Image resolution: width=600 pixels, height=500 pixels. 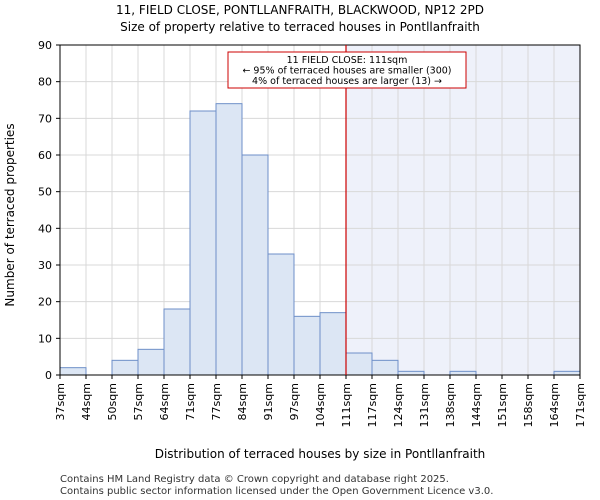 What do you see at coordinates (45, 45) in the screenshot?
I see `y-tick-label: 90` at bounding box center [45, 45].